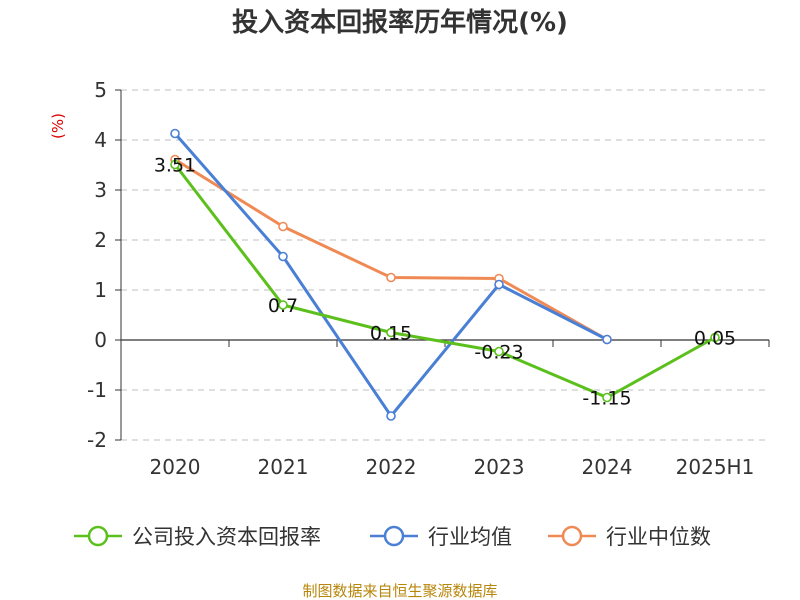 This screenshot has width=800, height=600. What do you see at coordinates (100, 190) in the screenshot?
I see `y-tick-label: 3` at bounding box center [100, 190].